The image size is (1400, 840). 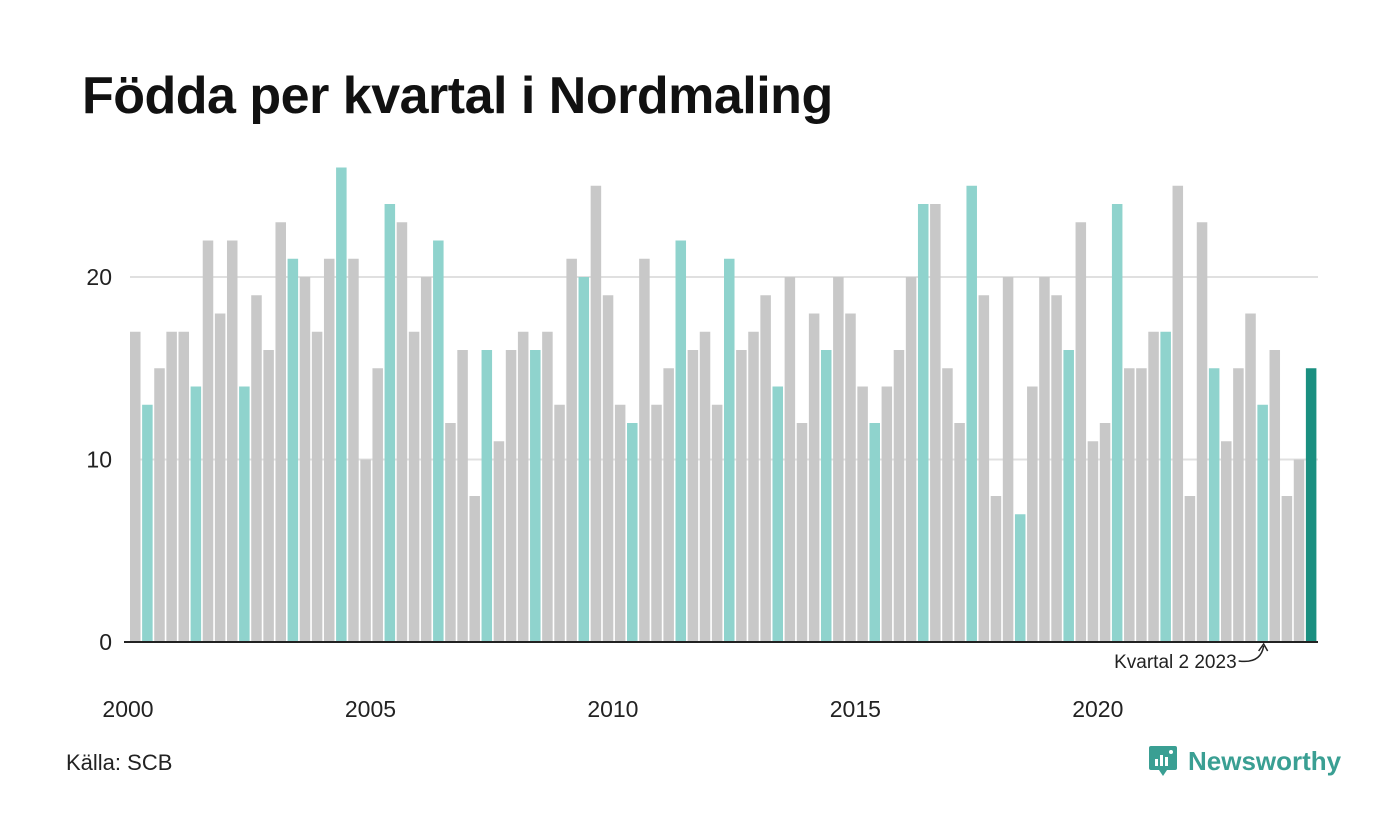 I want to click on annotation-arrow, so click(x=1251, y=654).